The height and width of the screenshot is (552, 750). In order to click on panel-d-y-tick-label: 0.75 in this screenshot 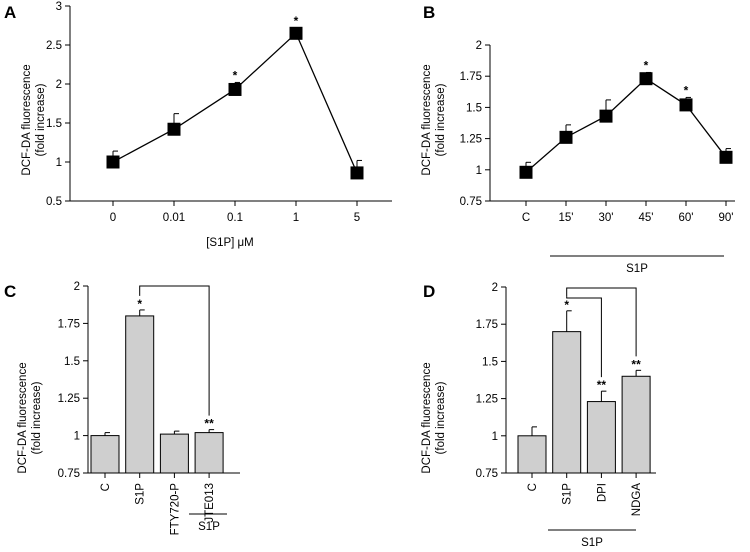, I will do `click(487, 474)`.